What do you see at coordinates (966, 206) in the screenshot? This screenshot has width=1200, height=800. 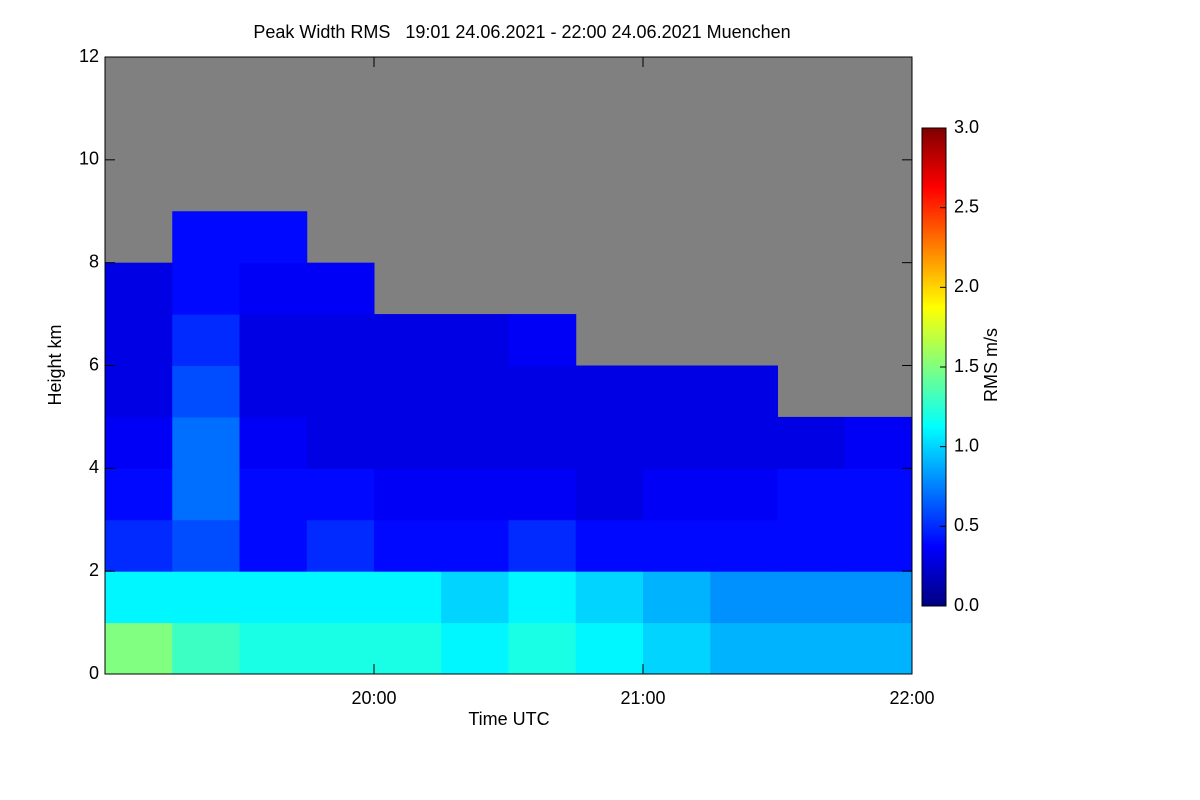 I see `colorbar-tick-label: 2.5` at bounding box center [966, 206].